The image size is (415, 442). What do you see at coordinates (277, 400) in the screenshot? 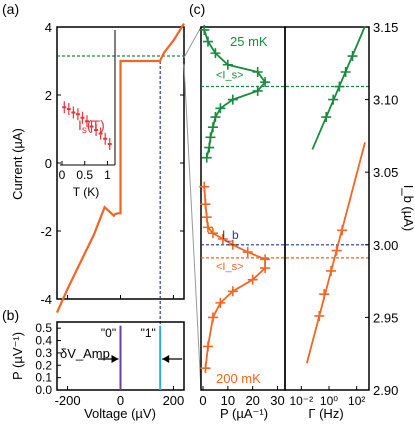
I see `panel-c1-xtick-label: 30` at bounding box center [277, 400].